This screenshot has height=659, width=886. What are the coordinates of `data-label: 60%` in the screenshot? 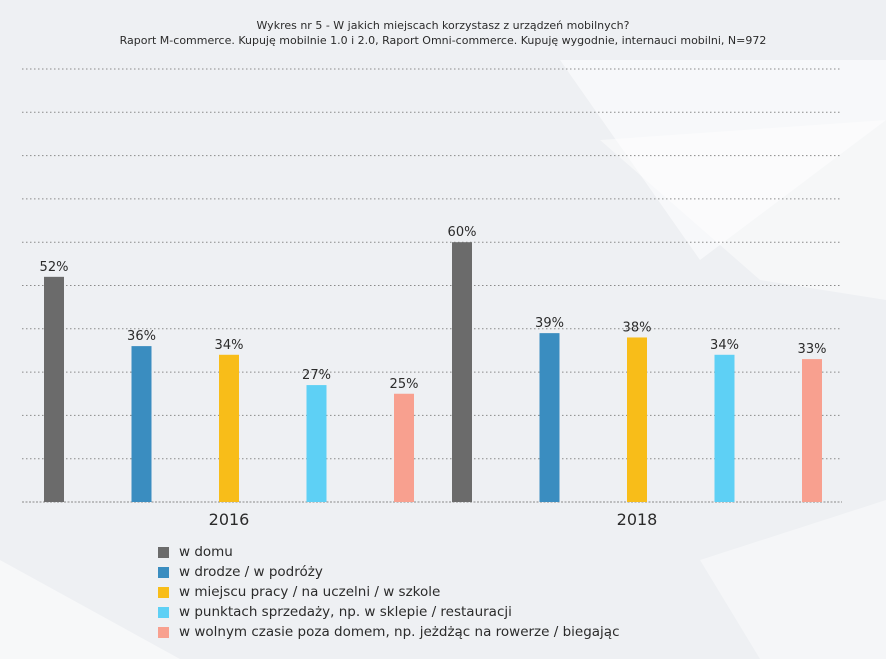 It's located at (462, 232).